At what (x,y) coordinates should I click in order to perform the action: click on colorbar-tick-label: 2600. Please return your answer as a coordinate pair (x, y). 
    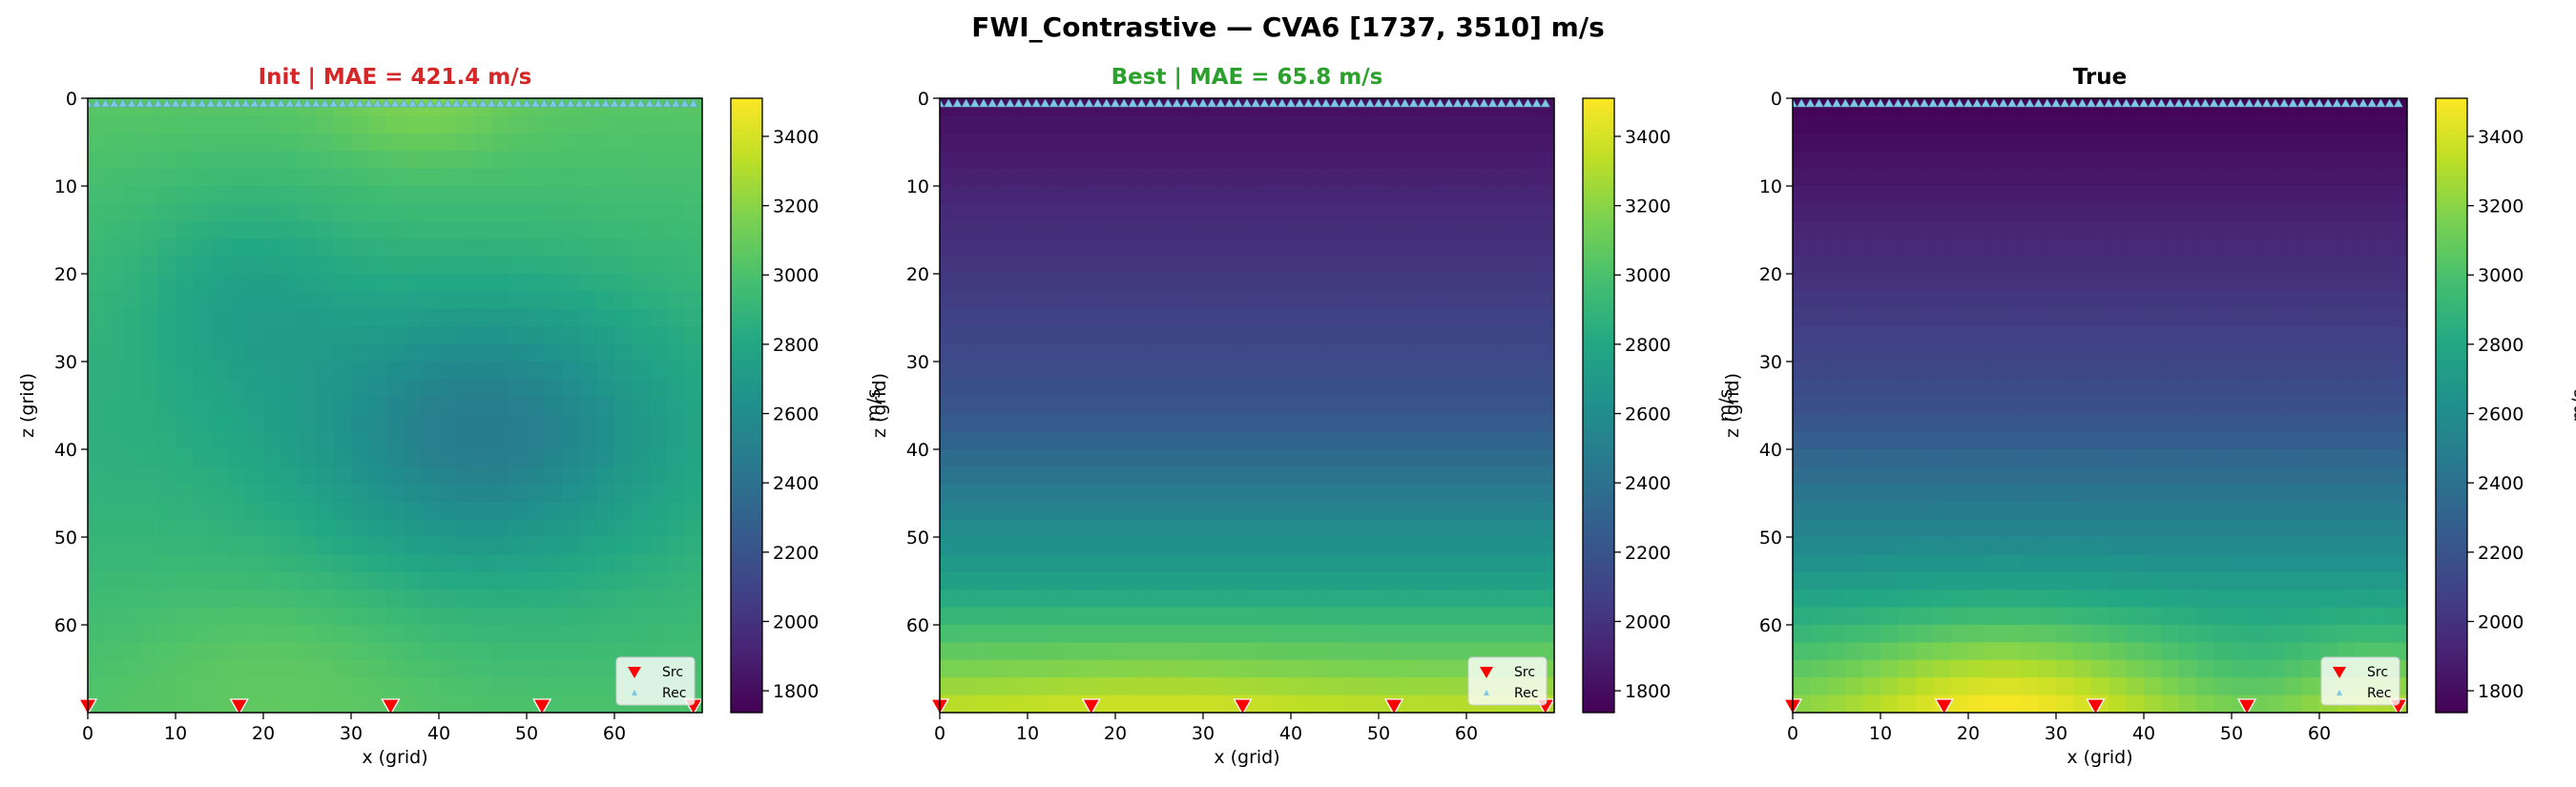
    Looking at the image, I should click on (1648, 414).